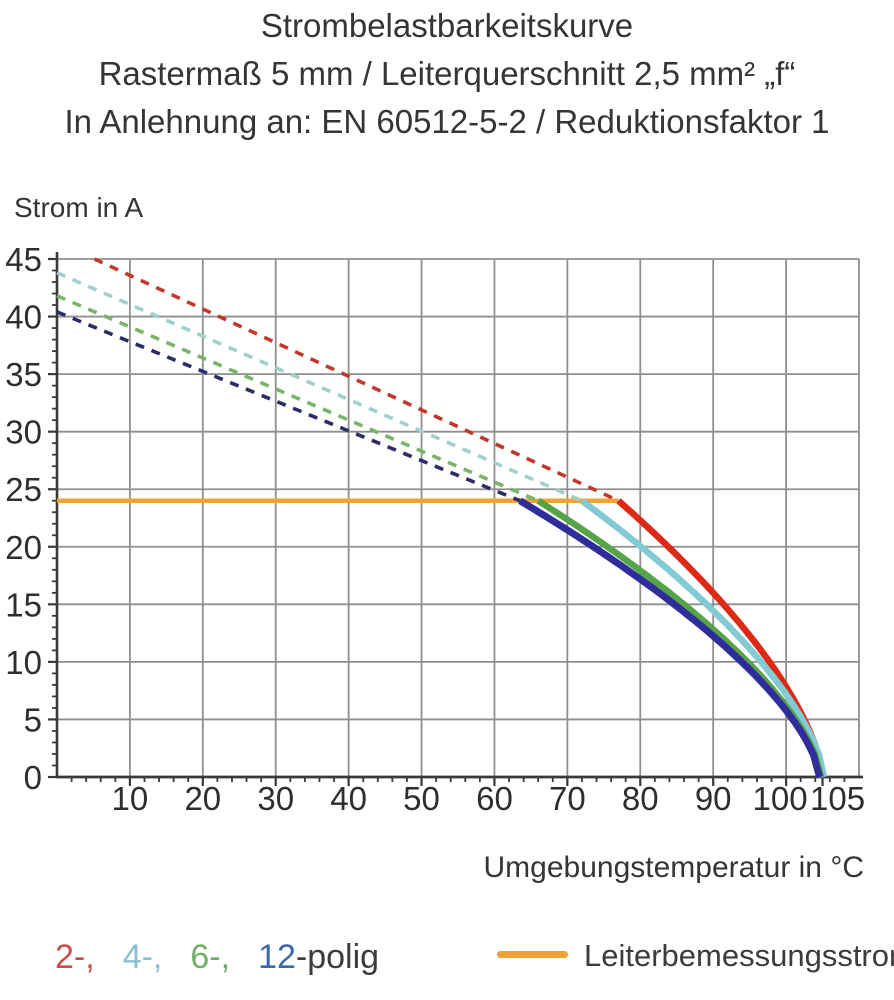 The image size is (894, 1000). Describe the element at coordinates (75, 957) in the screenshot. I see `legend-item-2-polig: 2-,` at that location.